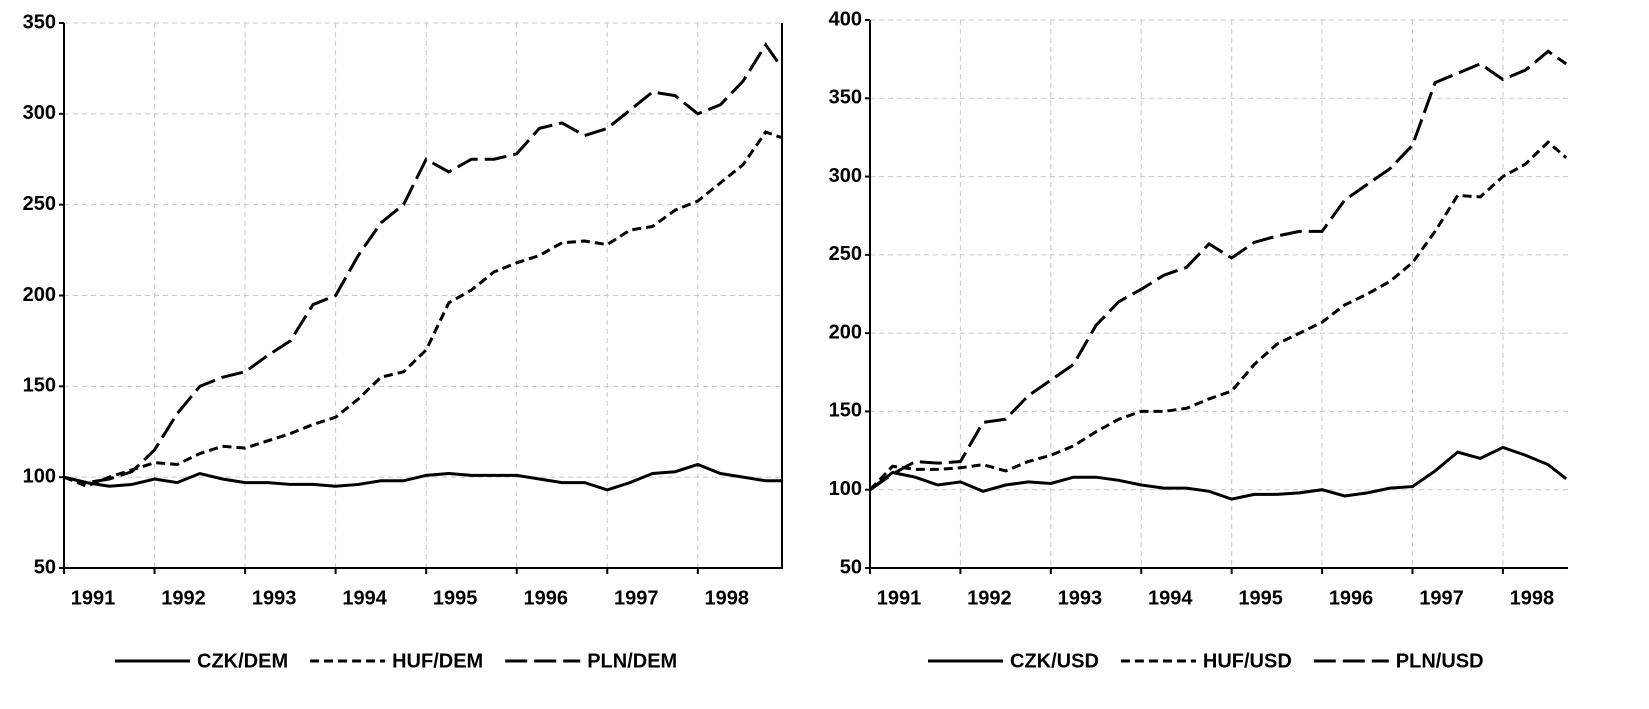 This screenshot has width=1649, height=709. What do you see at coordinates (632, 661) in the screenshot?
I see `legend-label: PLN/DEM` at bounding box center [632, 661].